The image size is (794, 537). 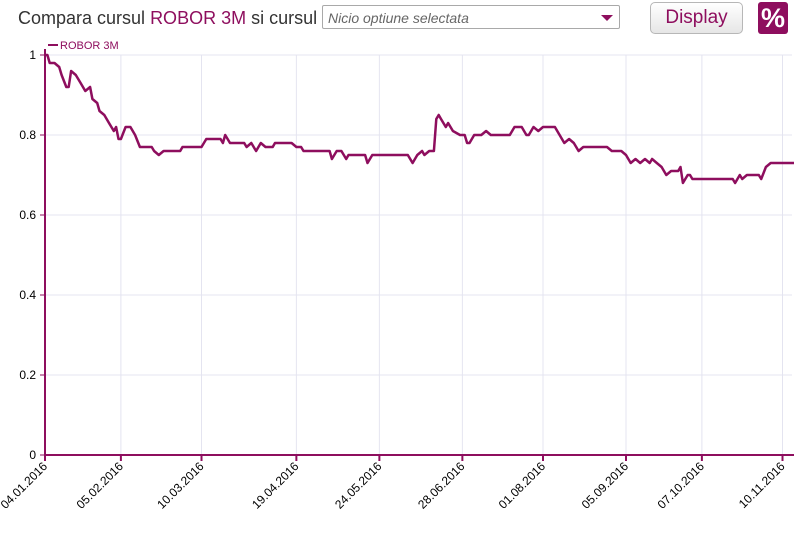 What do you see at coordinates (25, 485) in the screenshot?
I see `x-tick-label: 04.01.2016` at bounding box center [25, 485].